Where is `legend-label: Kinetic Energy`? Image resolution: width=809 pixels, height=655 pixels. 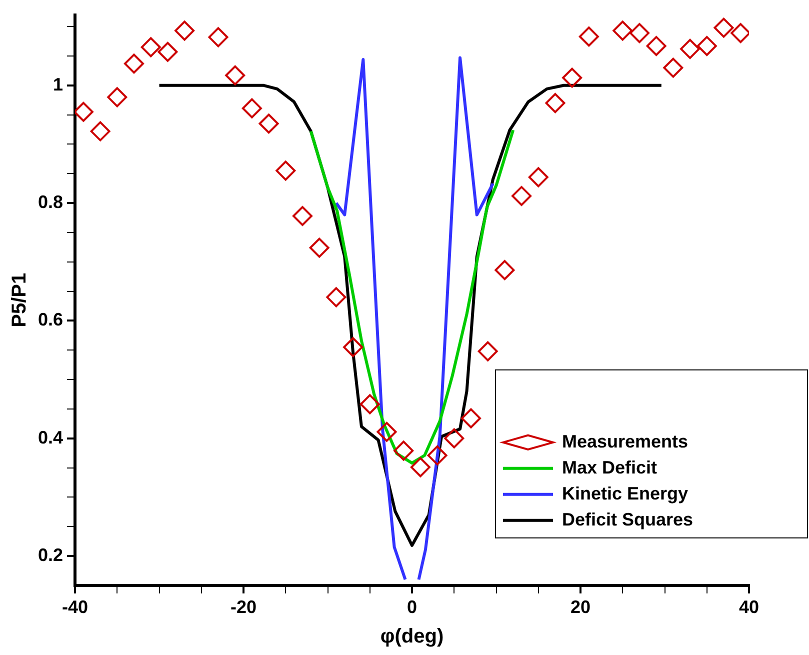
legend-label: Kinetic Energy is located at coordinates (625, 493).